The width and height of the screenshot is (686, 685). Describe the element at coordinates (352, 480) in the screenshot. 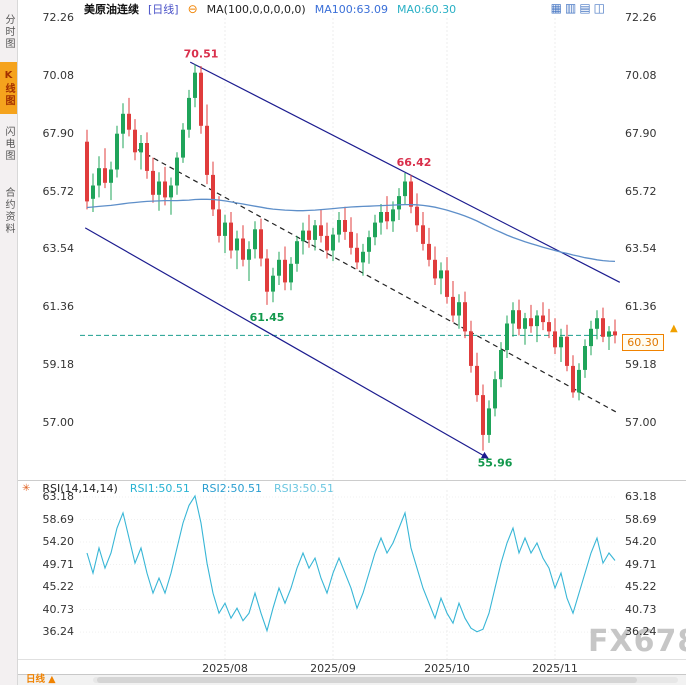

I see `panel-separator` at that location.